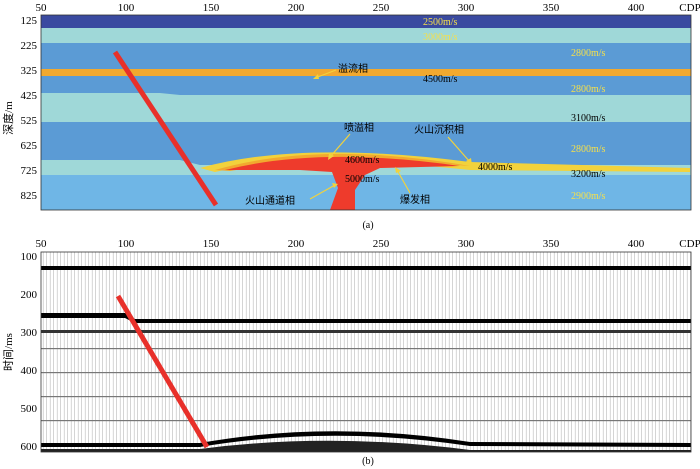 The width and height of the screenshot is (700, 469). I want to click on facies-label-sedimentary: 火山沉积相, so click(439, 129).